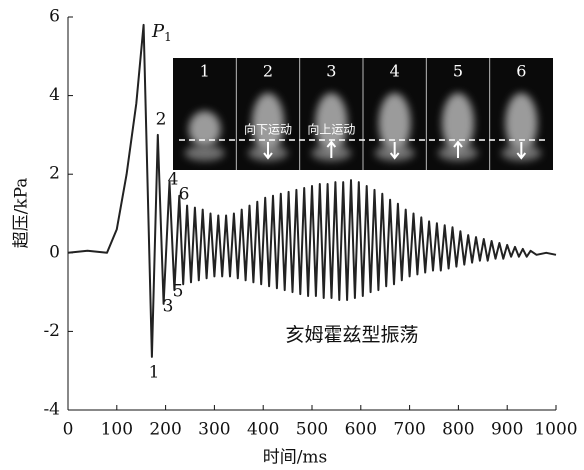 The width and height of the screenshot is (584, 470). I want to click on motion-label: 向下运动, so click(268, 129).